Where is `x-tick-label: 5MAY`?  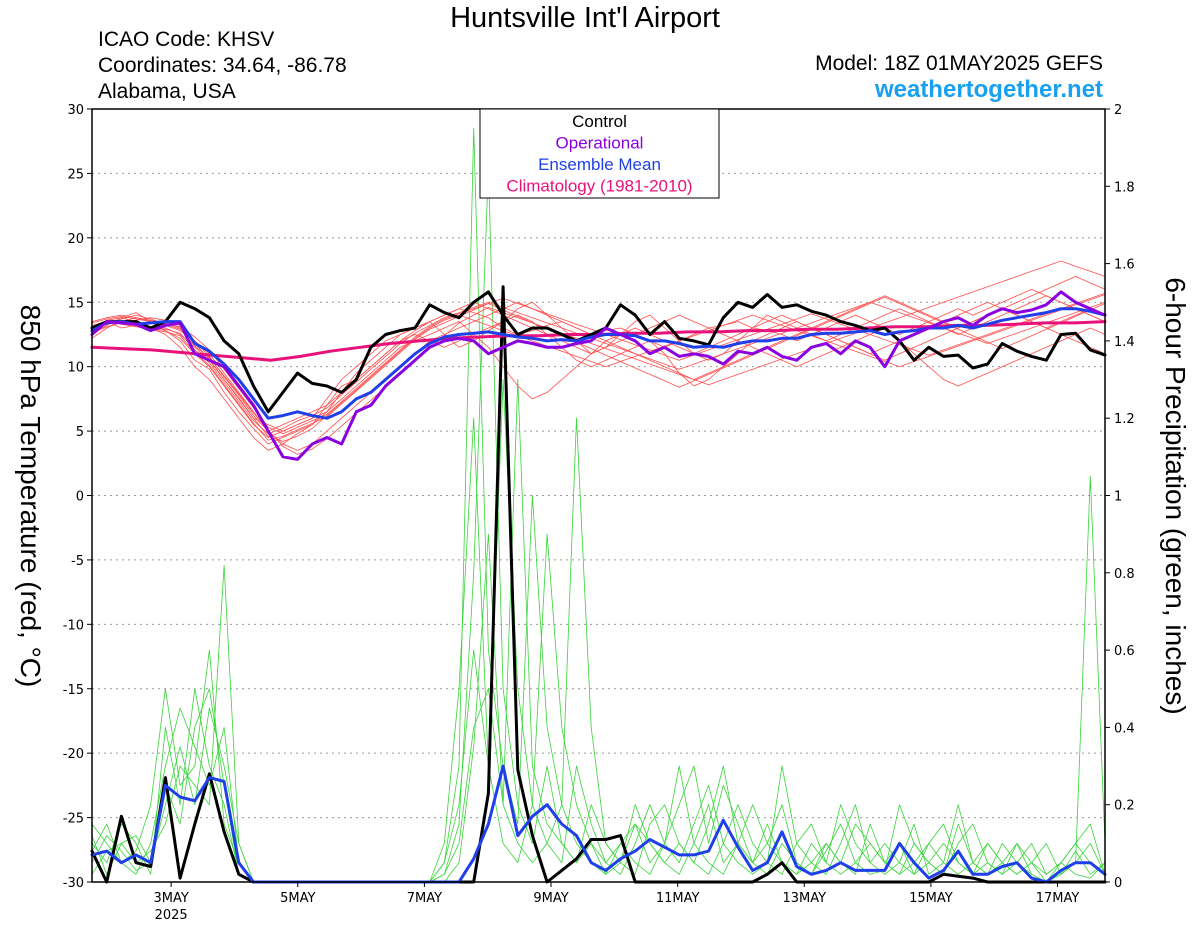 x-tick-label: 5MAY is located at coordinates (297, 898).